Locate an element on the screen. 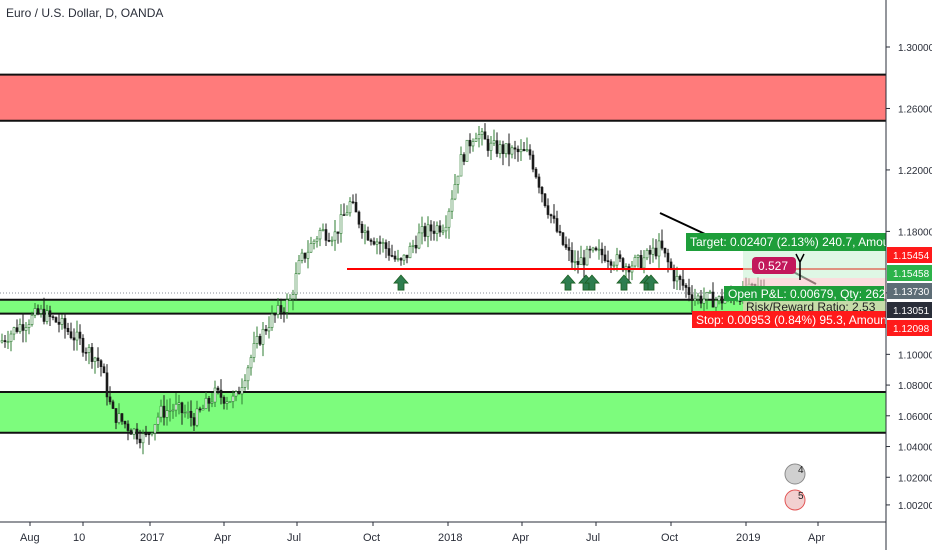  price-tick-label: 1.18000 is located at coordinates (915, 232).